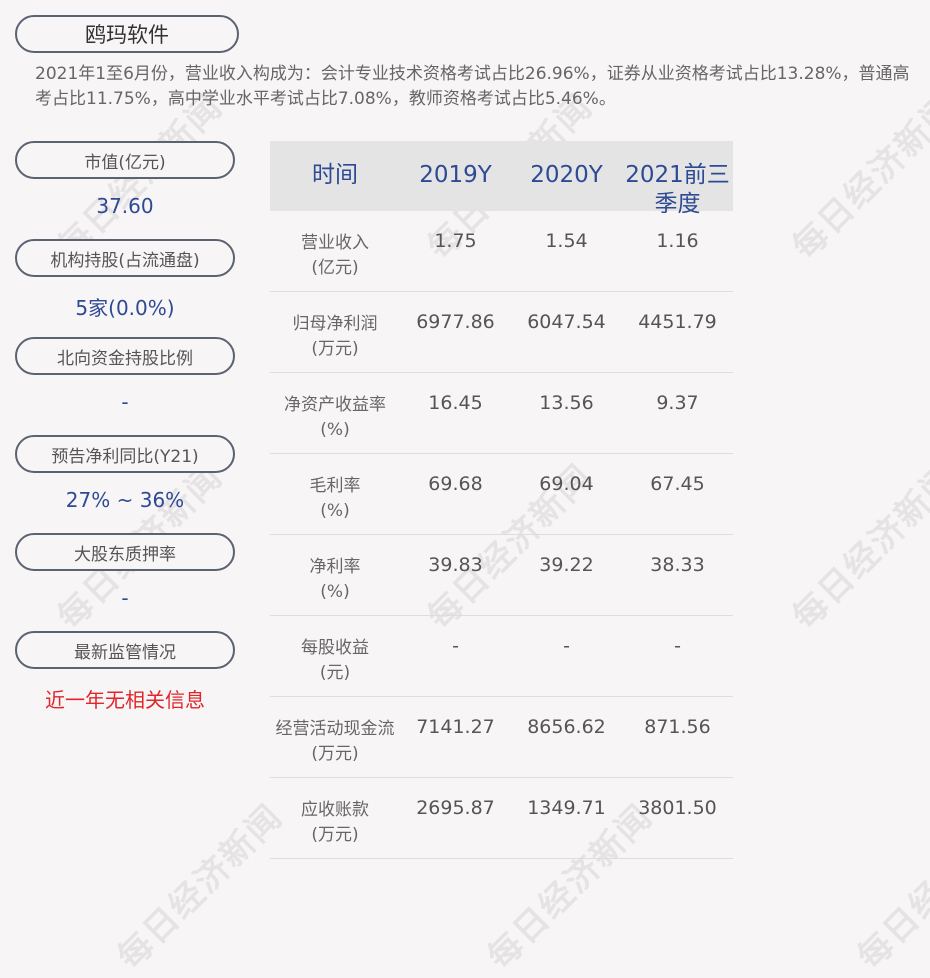  Describe the element at coordinates (335, 567) in the screenshot. I see `row-label-name: 净利率` at that location.